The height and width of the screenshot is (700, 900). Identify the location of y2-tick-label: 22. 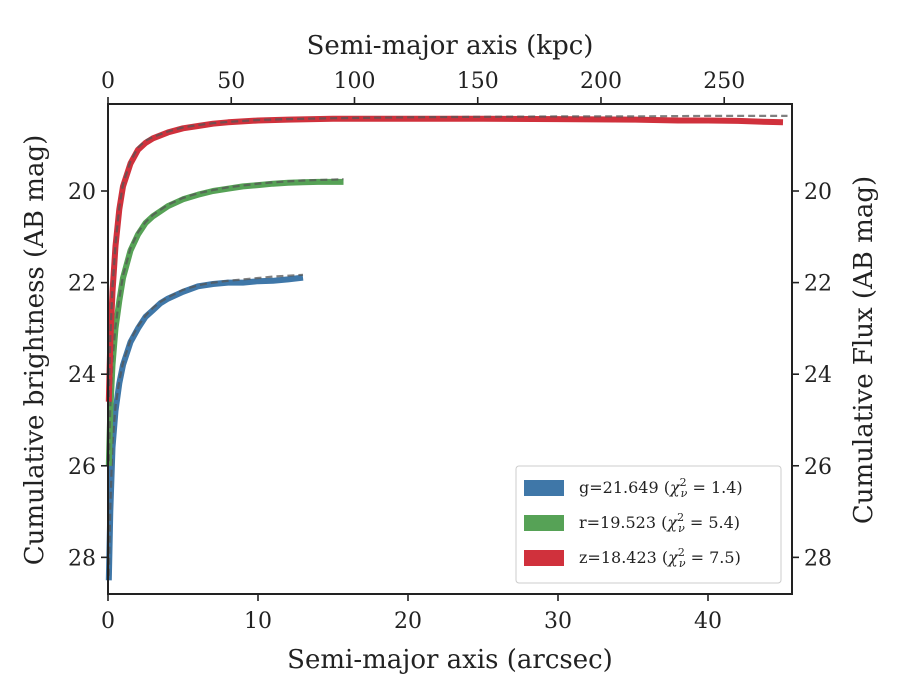
(818, 284).